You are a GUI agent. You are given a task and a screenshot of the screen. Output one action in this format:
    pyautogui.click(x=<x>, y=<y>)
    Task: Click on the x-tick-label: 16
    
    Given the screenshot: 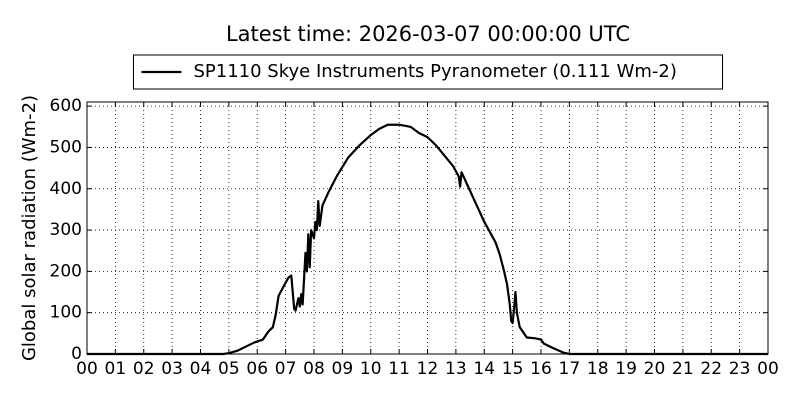 What is the action you would take?
    pyautogui.click(x=541, y=369)
    